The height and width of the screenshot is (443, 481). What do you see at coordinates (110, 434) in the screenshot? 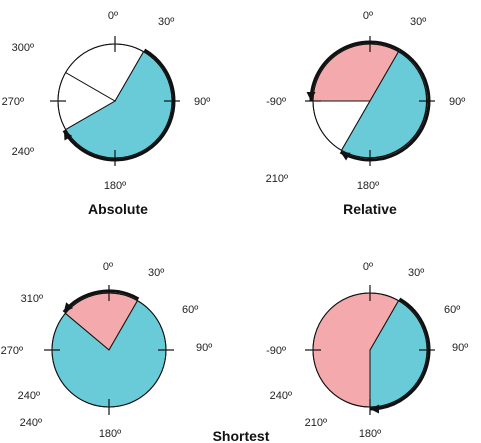
I see `shortest-left-label-180: 180º` at bounding box center [110, 434].